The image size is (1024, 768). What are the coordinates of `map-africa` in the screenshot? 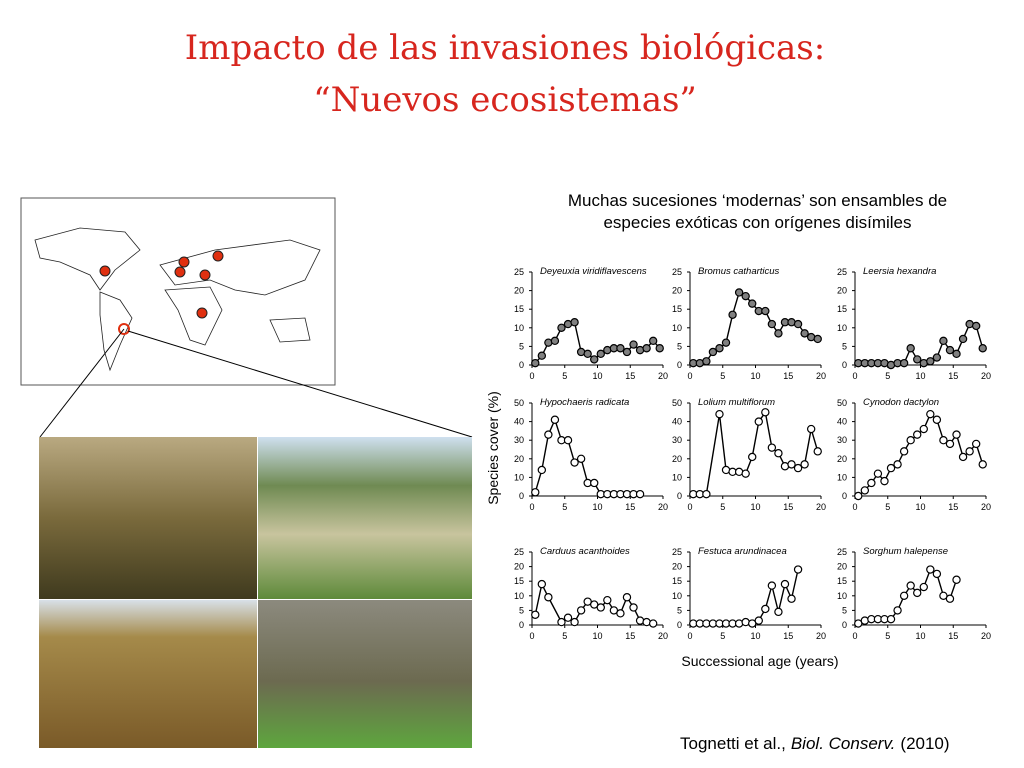 It's located at (193, 316).